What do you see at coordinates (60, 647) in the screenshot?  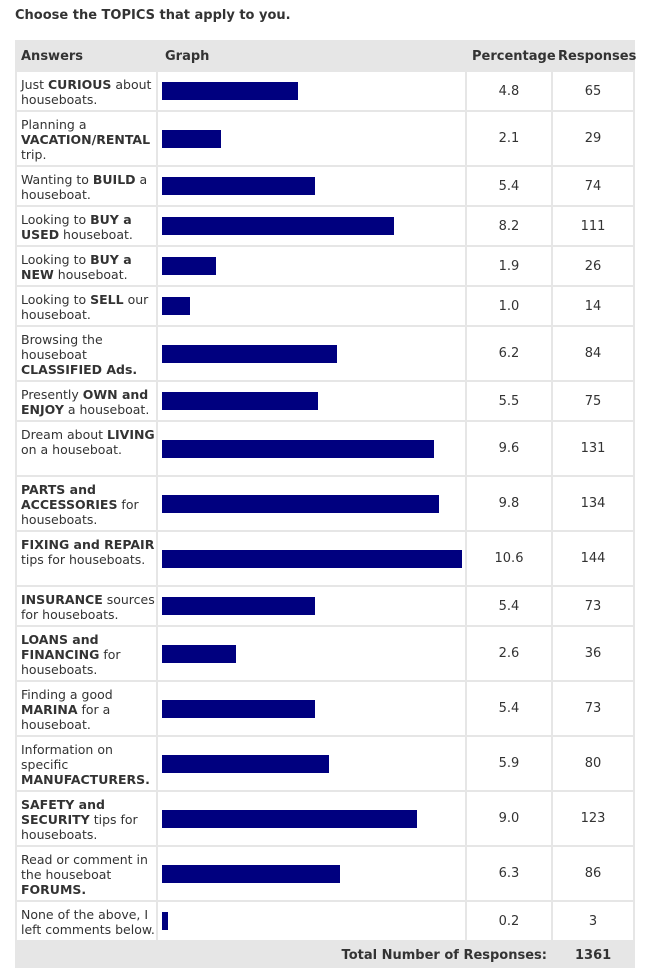 I see `answer-label-bold: LOANS and FINANCING` at bounding box center [60, 647].